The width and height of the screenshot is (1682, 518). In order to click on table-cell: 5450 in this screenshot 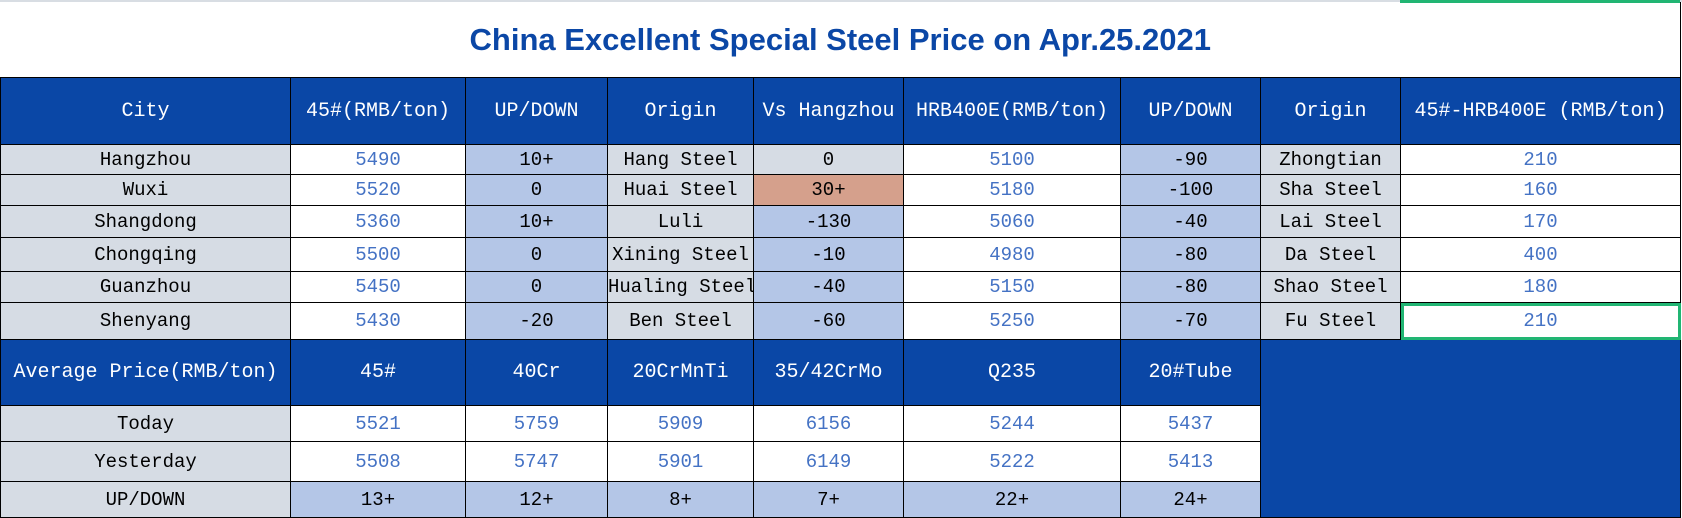, I will do `click(378, 287)`.